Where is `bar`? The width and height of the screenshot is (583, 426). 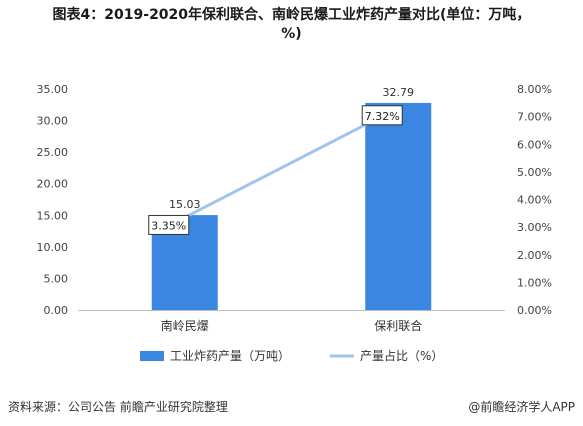
bar is located at coordinates (398, 206).